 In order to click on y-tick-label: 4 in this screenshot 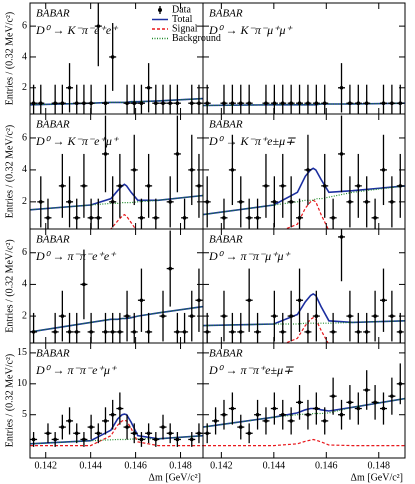, I will do `click(24, 169)`.